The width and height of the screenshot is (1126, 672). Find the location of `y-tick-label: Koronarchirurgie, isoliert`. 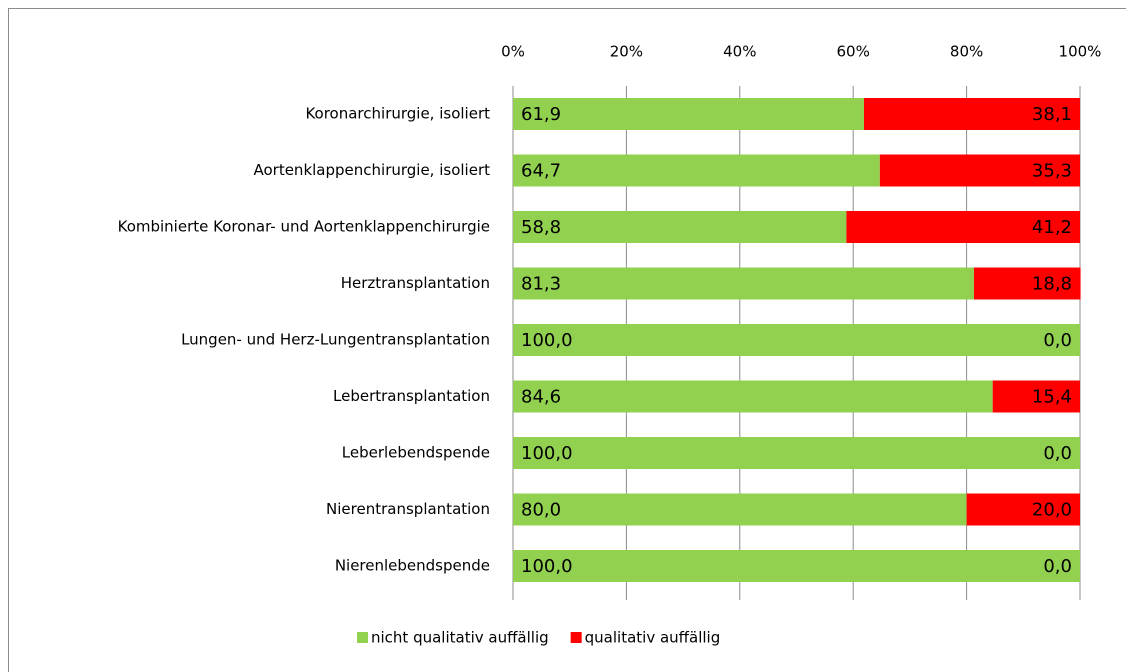

y-tick-label: Koronarchirurgie, isoliert is located at coordinates (397, 114).